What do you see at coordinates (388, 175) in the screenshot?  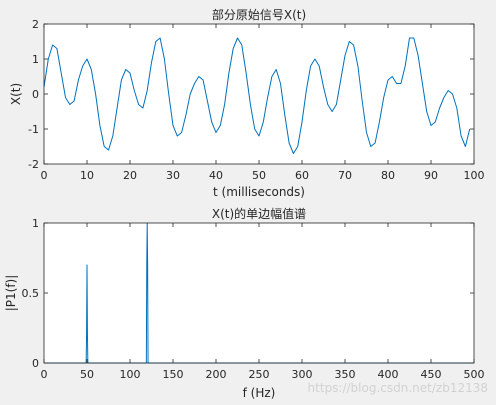 I see `x-tick-label: 80` at bounding box center [388, 175].